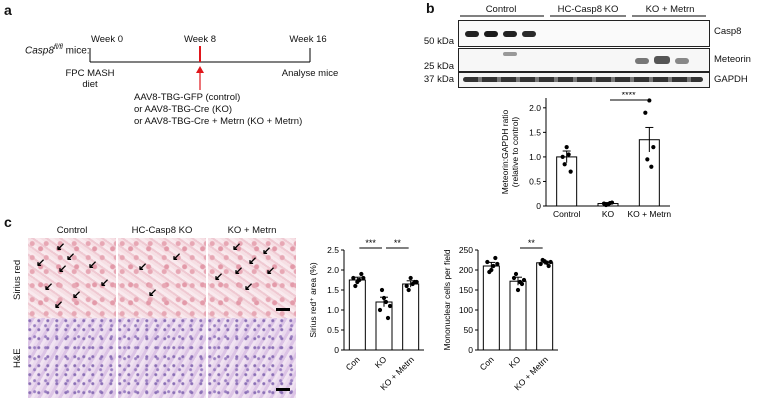 This screenshot has width=758, height=406. Describe the element at coordinates (629, 96) in the screenshot. I see `significance-label: ****` at that location.